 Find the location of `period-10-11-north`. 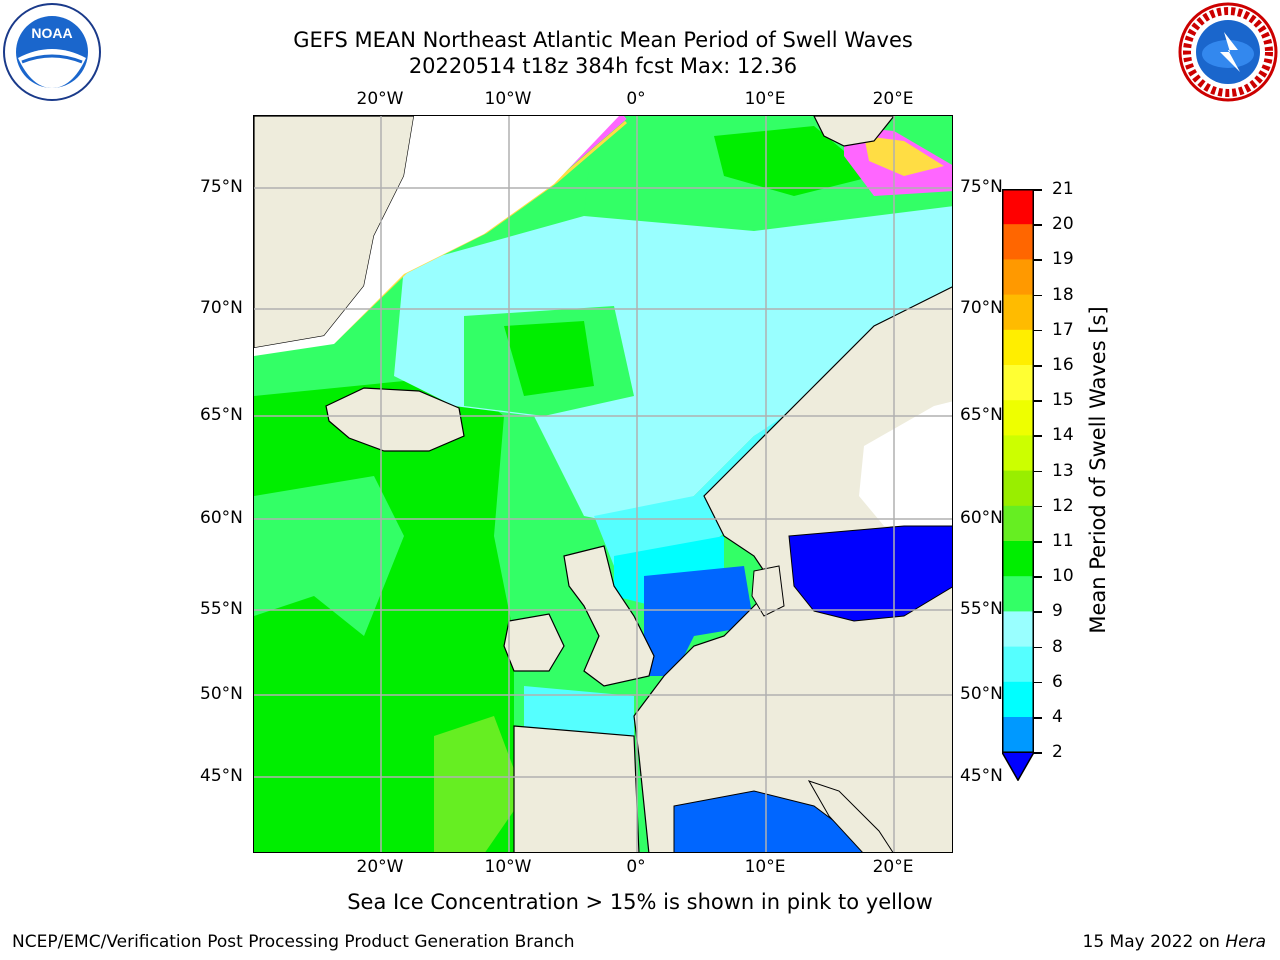

period-10-11-north is located at coordinates (794, 161).